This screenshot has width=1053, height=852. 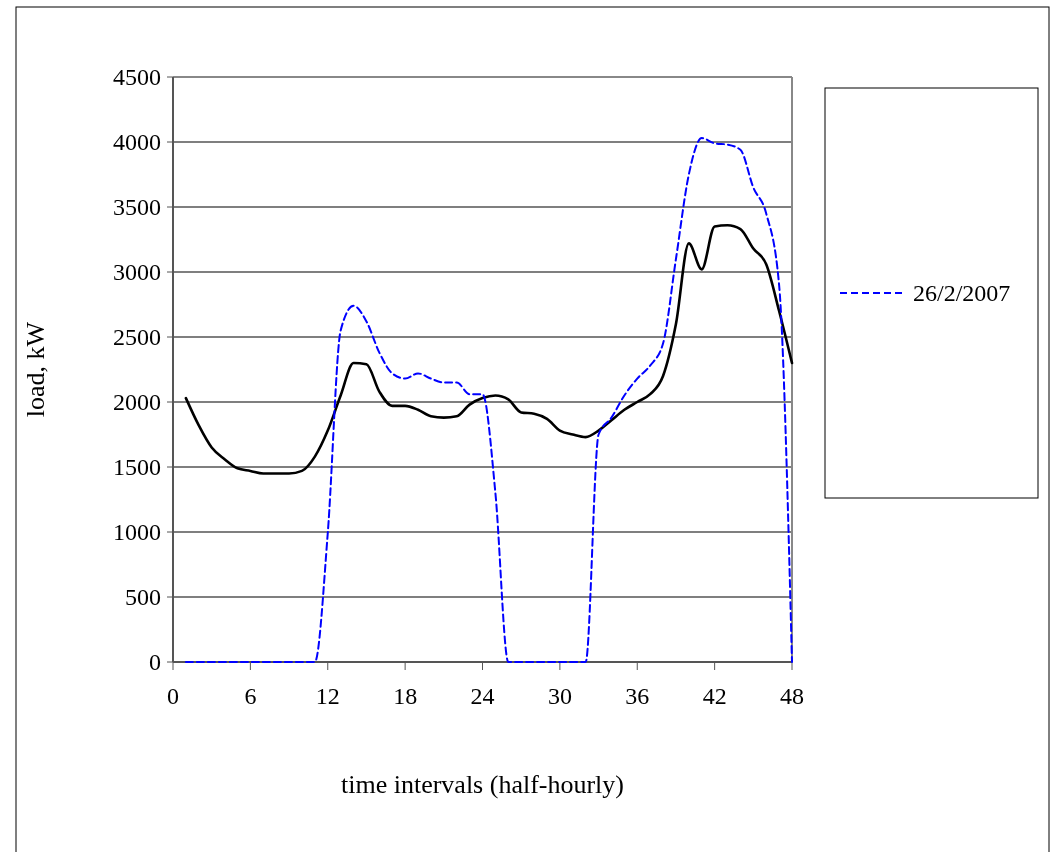 I want to click on y-tick-label: 3000, so click(x=137, y=272).